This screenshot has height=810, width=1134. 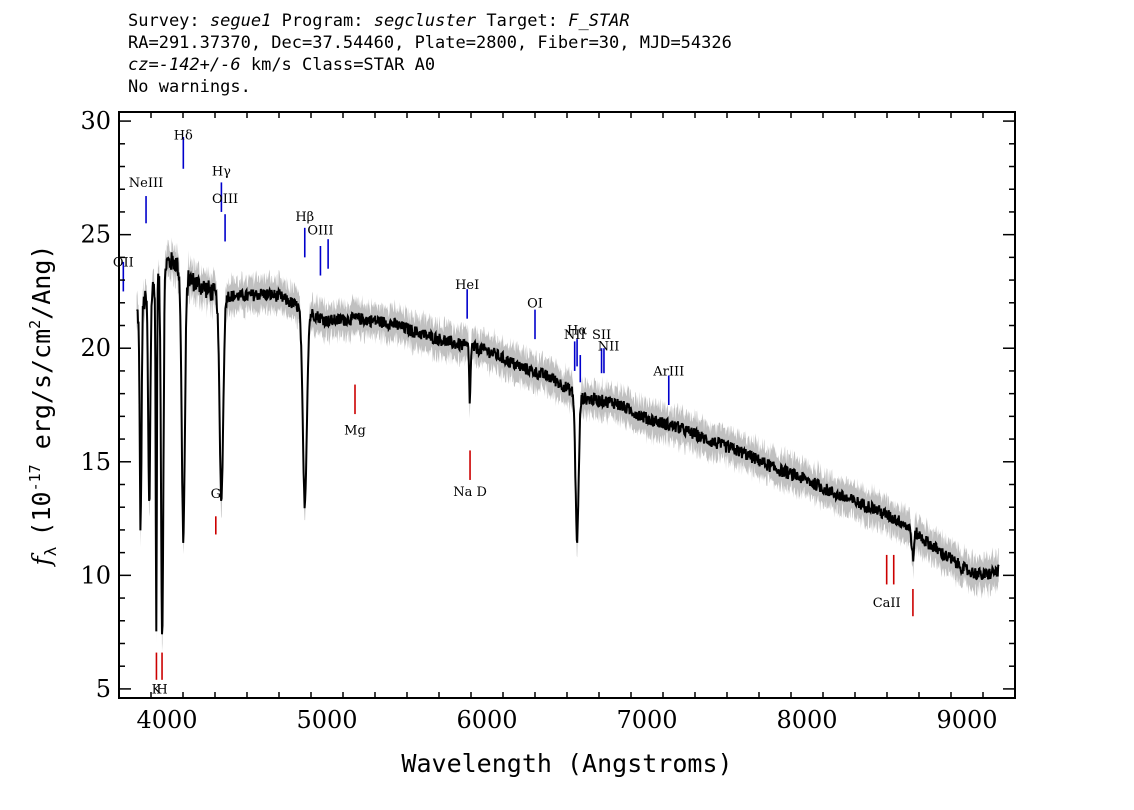 I want to click on marker-label-1: NeIII, so click(x=146, y=183).